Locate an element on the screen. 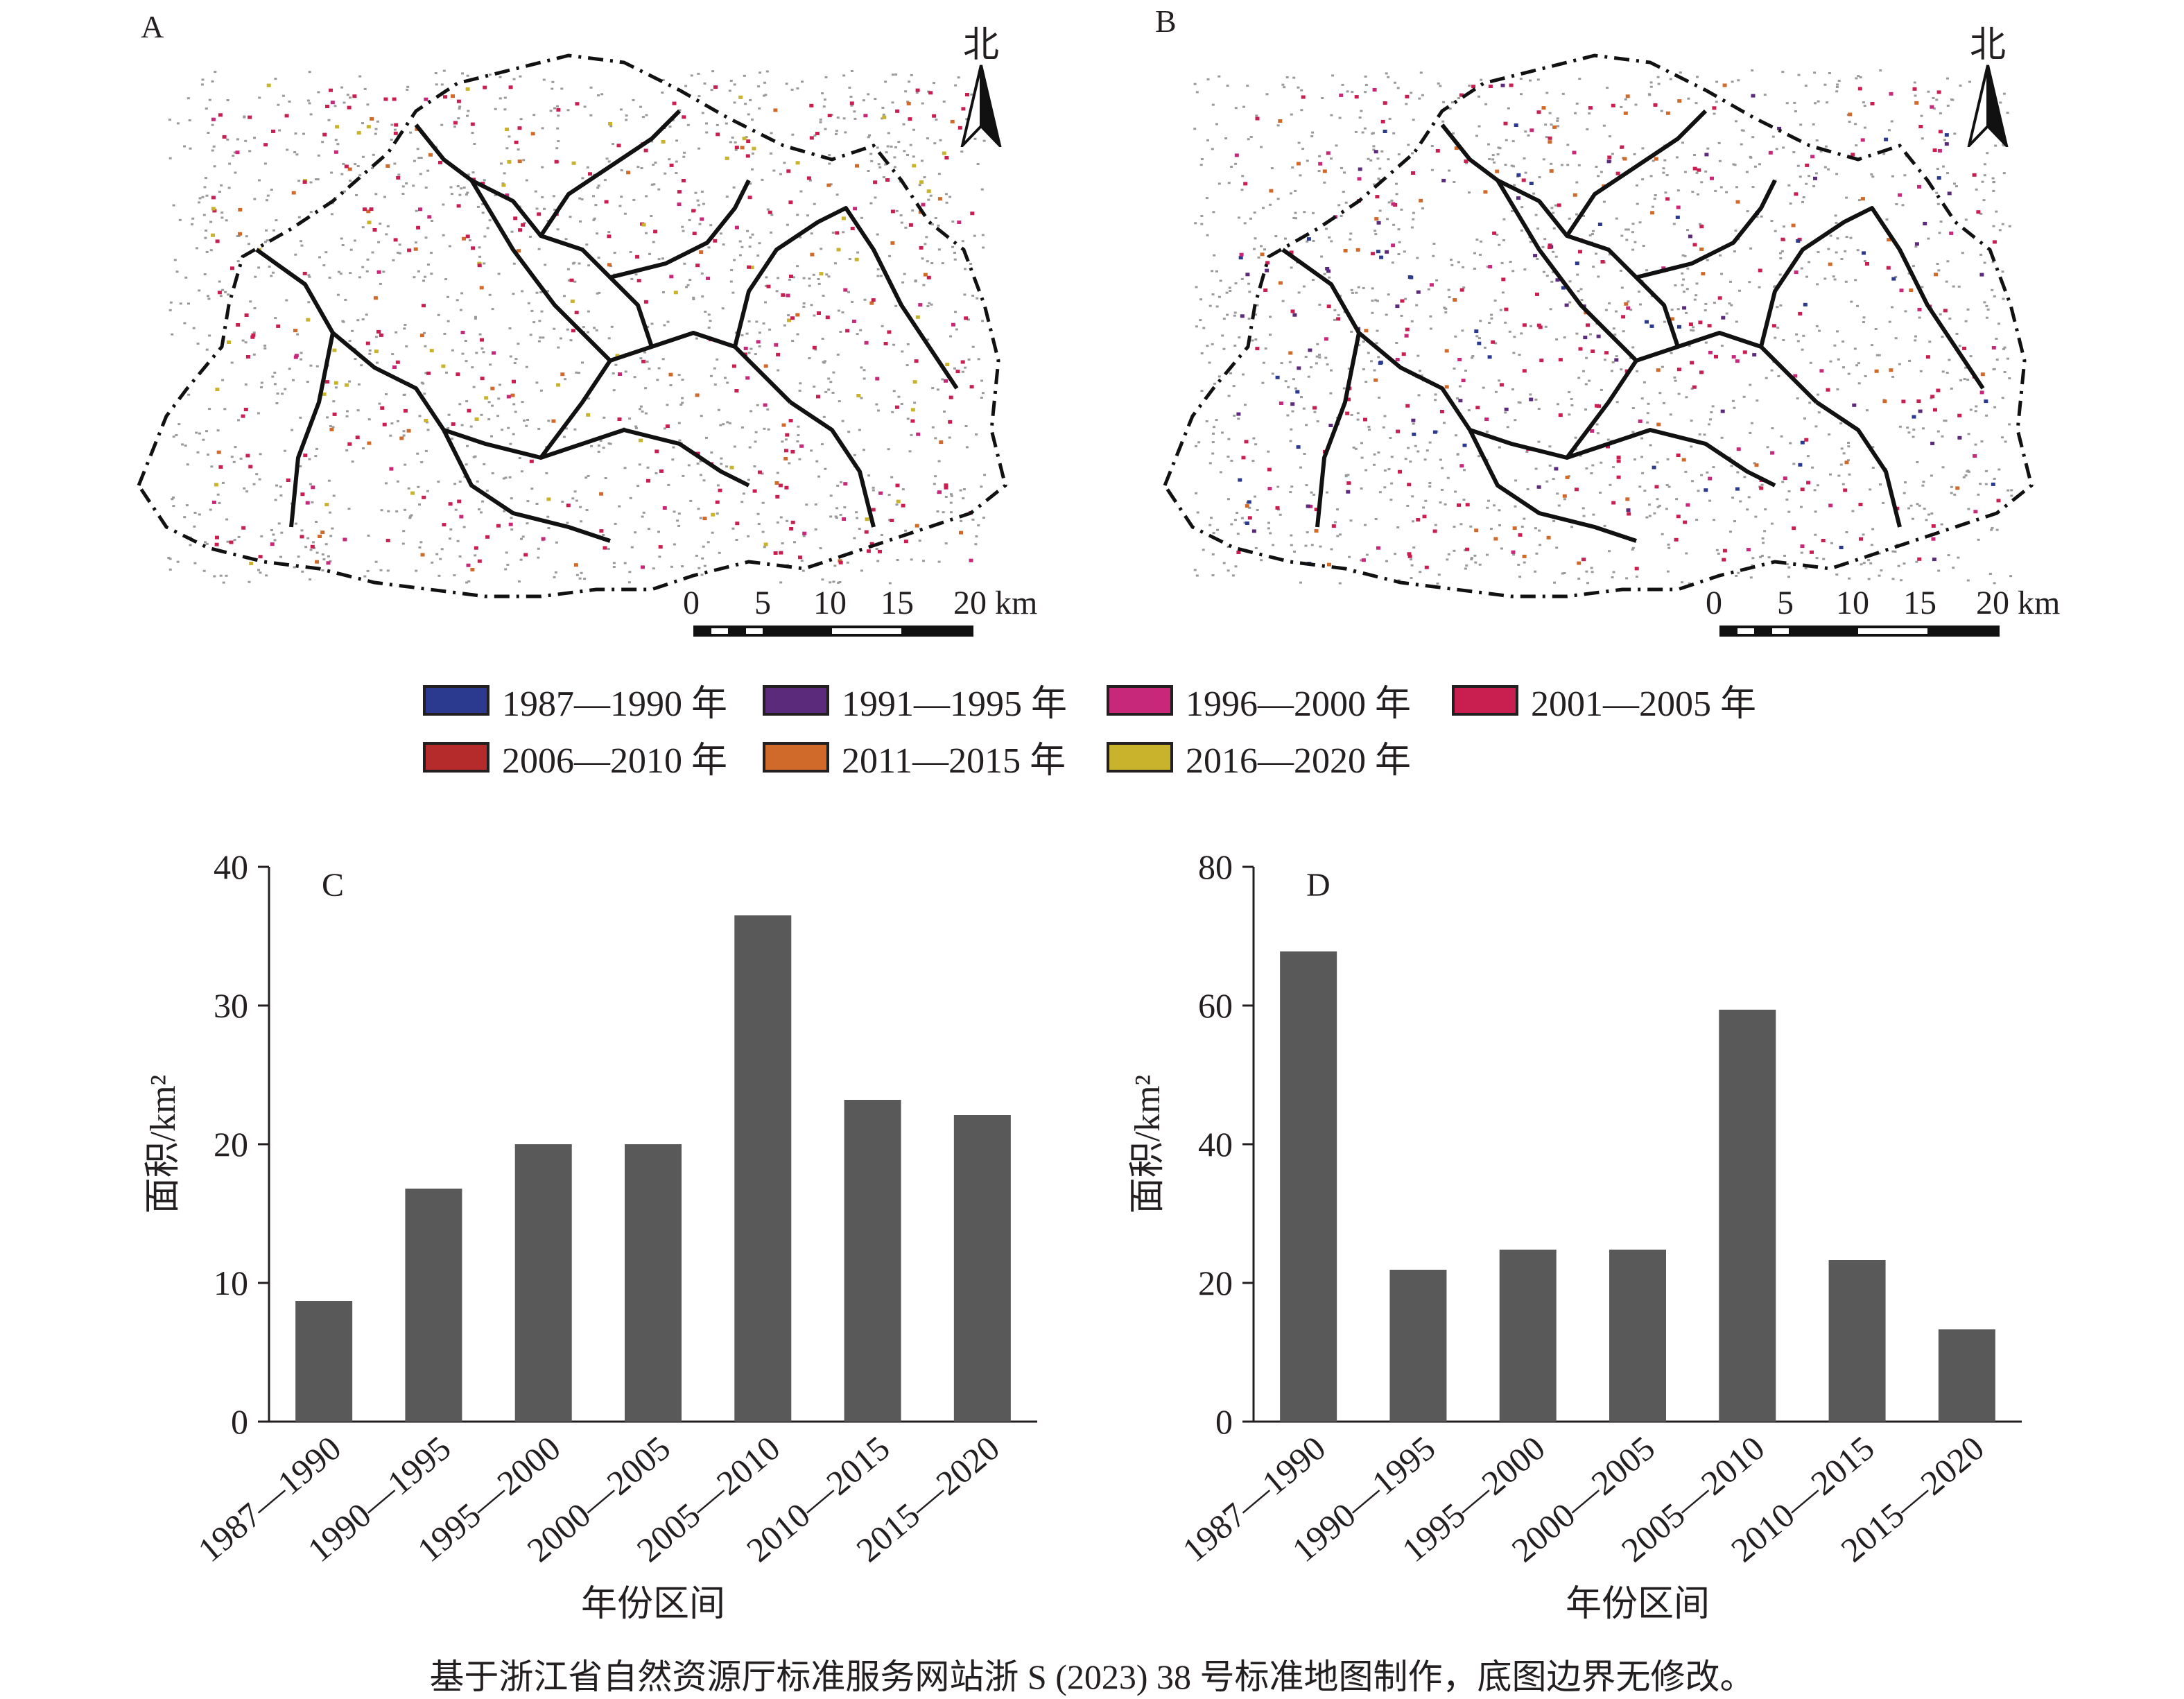 The height and width of the screenshot is (1699, 2184). map-a-scale-labels: 0 5 10 15 20 km is located at coordinates (861, 603).